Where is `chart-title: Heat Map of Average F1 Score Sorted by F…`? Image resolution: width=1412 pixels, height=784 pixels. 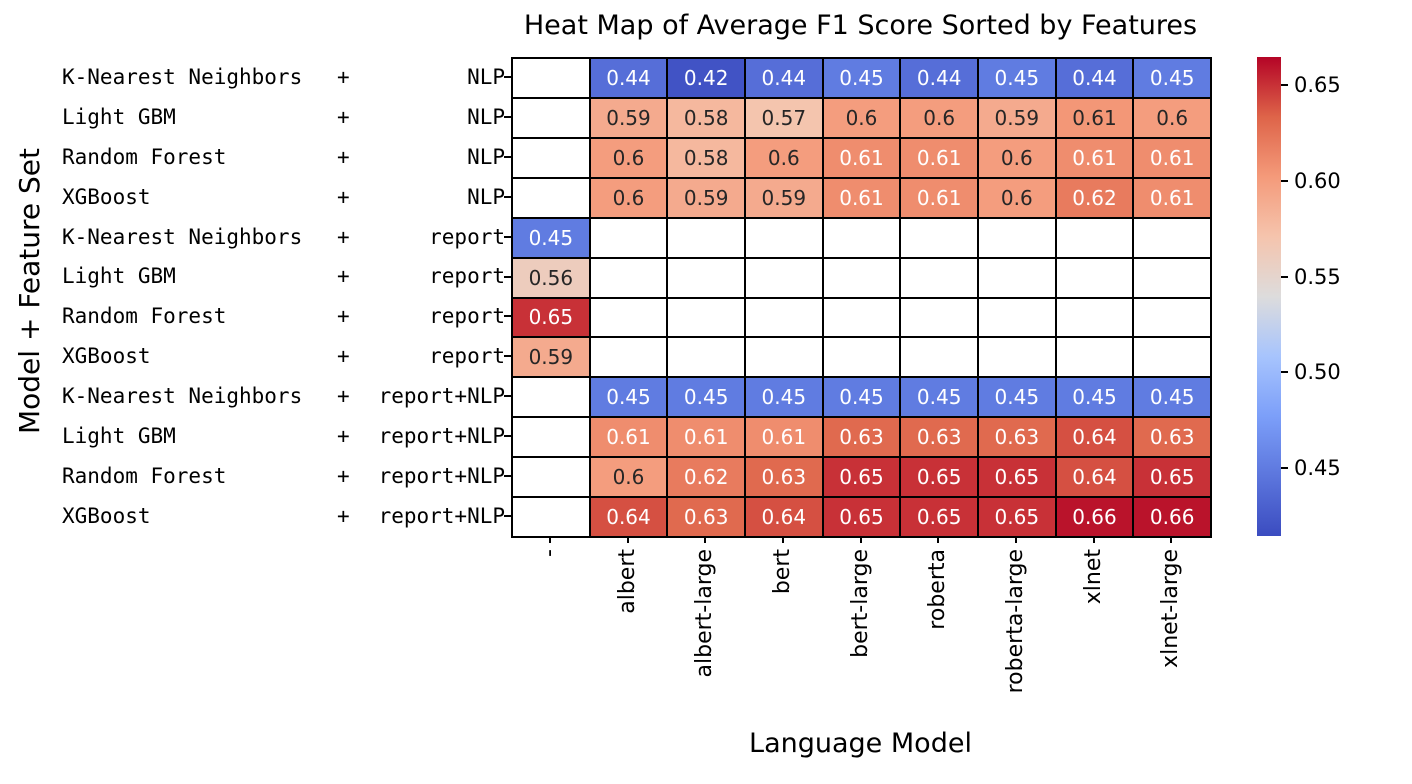
chart-title: Heat Map of Average F1 Score Sorted by F… is located at coordinates (860, 25).